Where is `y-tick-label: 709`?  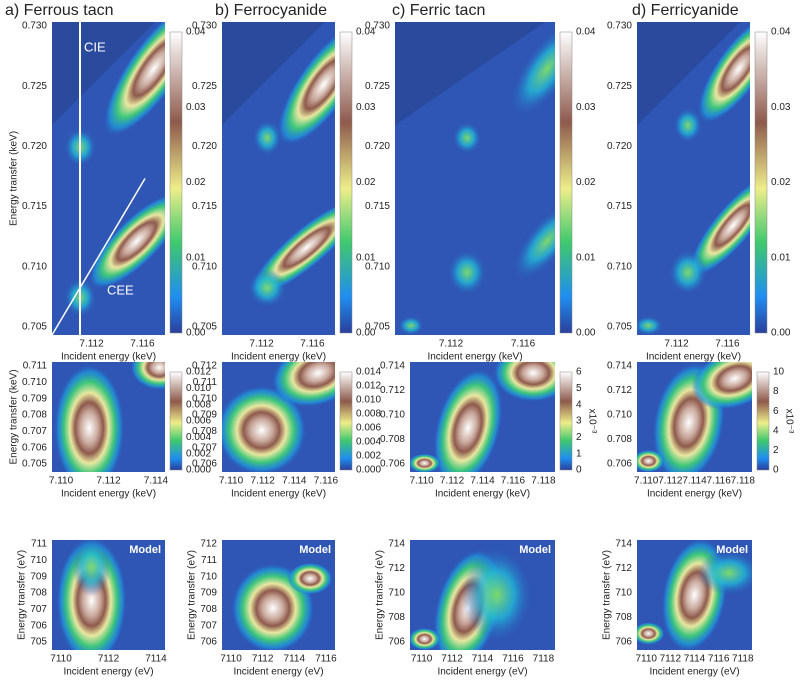 y-tick-label: 709 is located at coordinates (38, 576).